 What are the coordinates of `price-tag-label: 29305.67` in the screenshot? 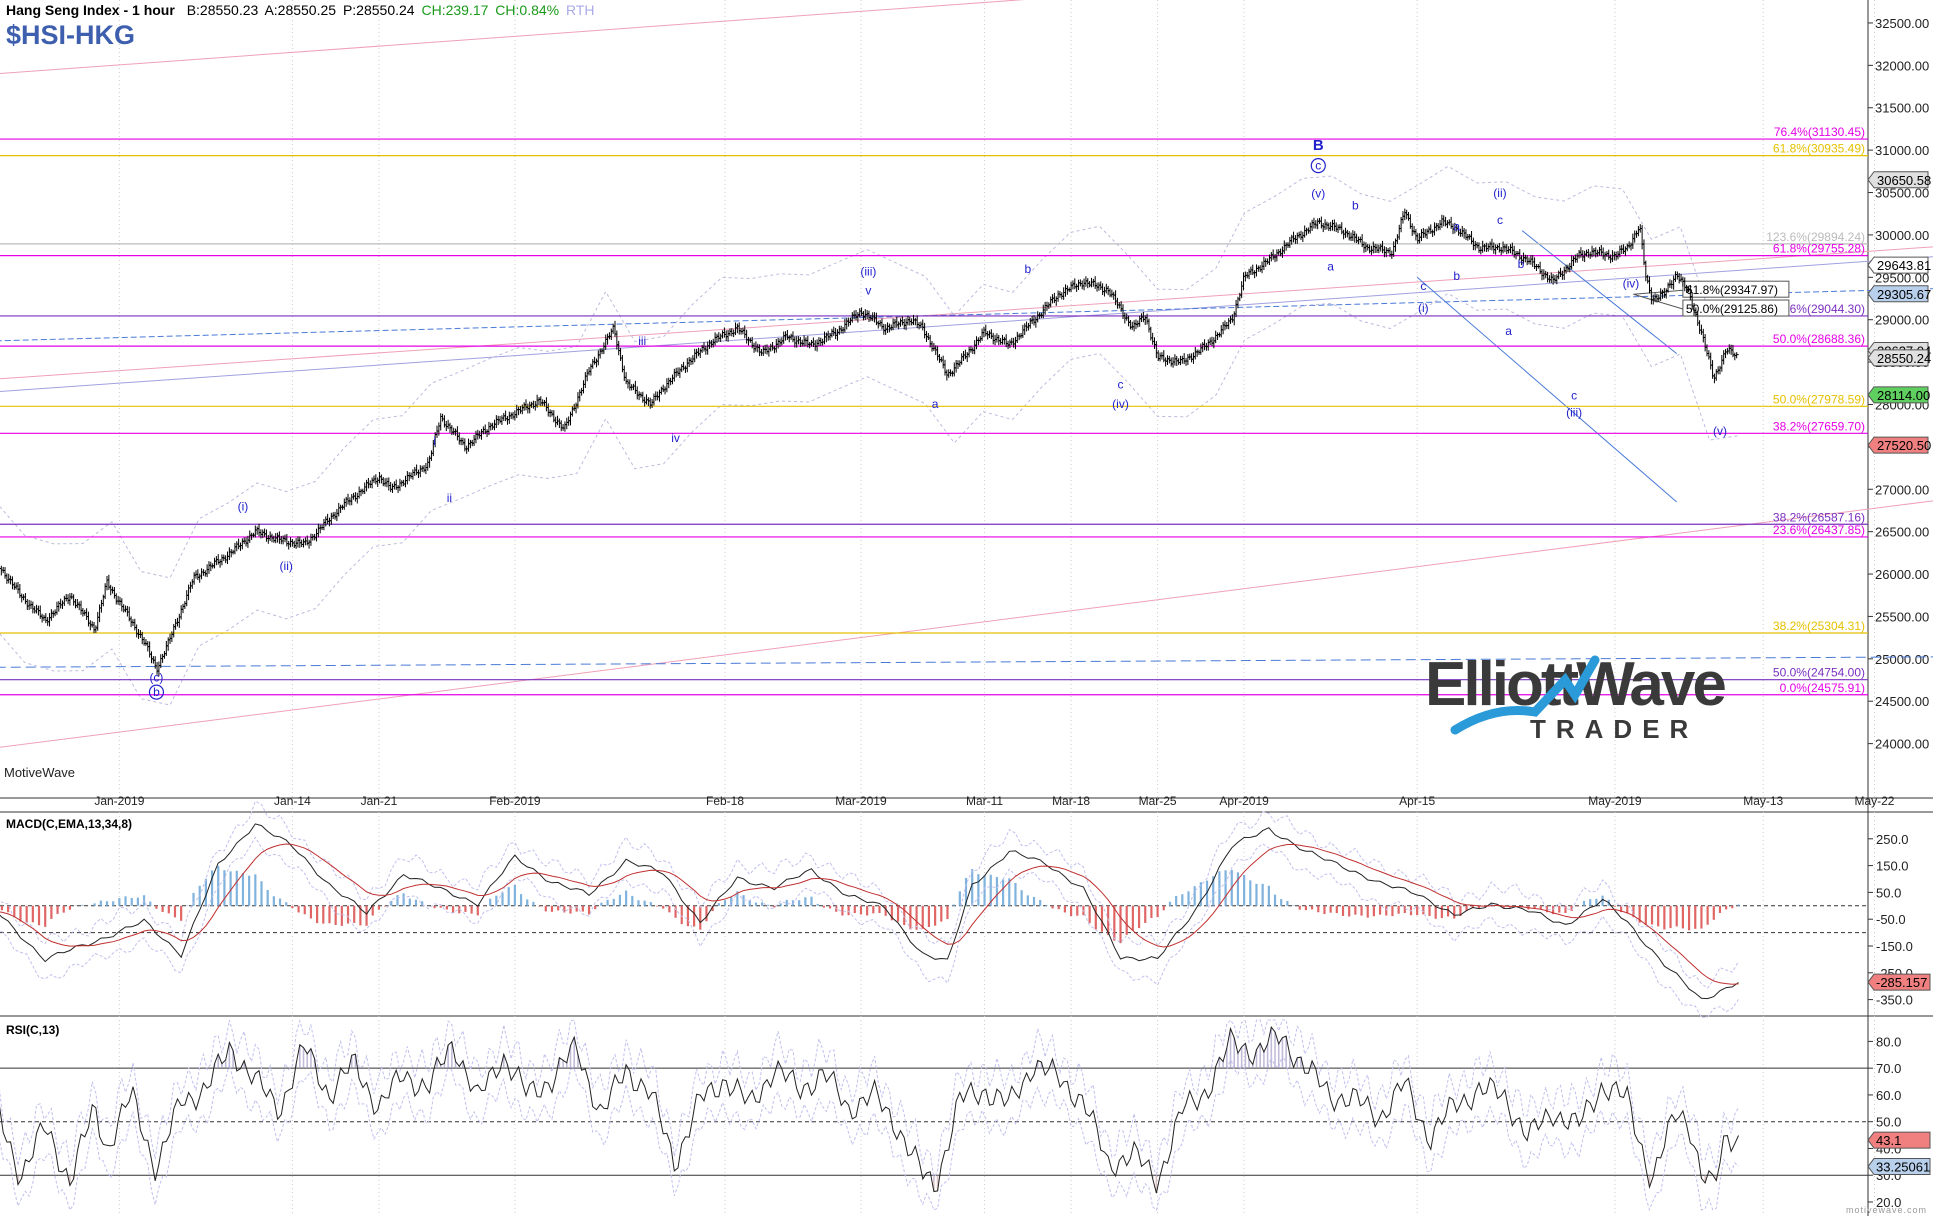 It's located at (1904, 294).